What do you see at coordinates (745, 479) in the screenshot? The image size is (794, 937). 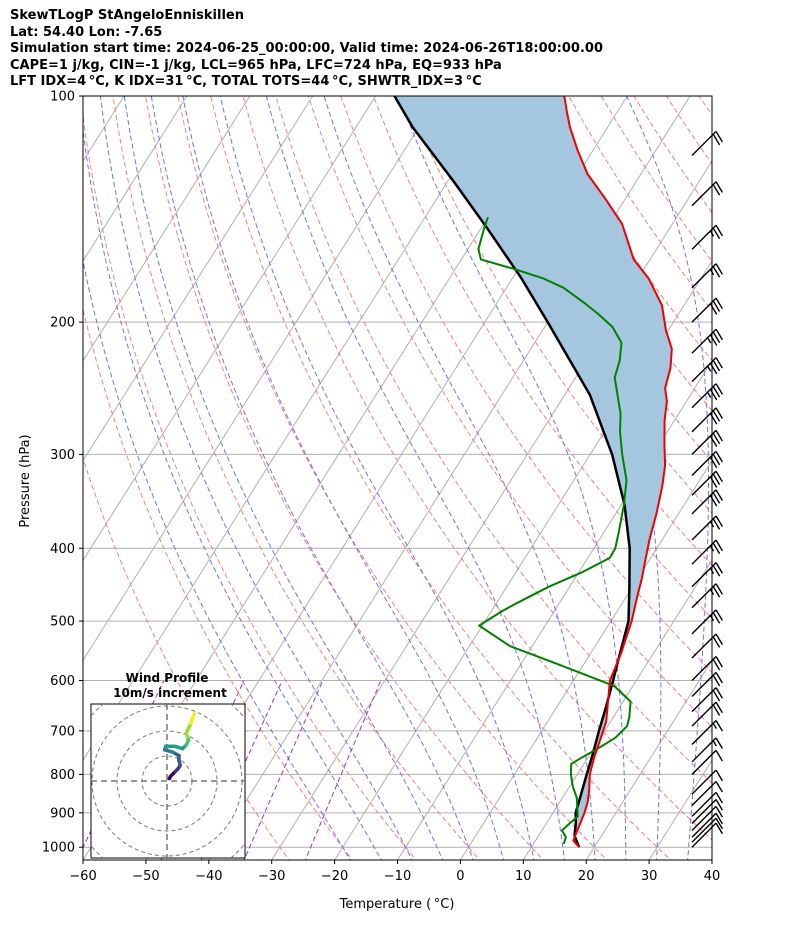 I see `moist-adiabat-line` at bounding box center [745, 479].